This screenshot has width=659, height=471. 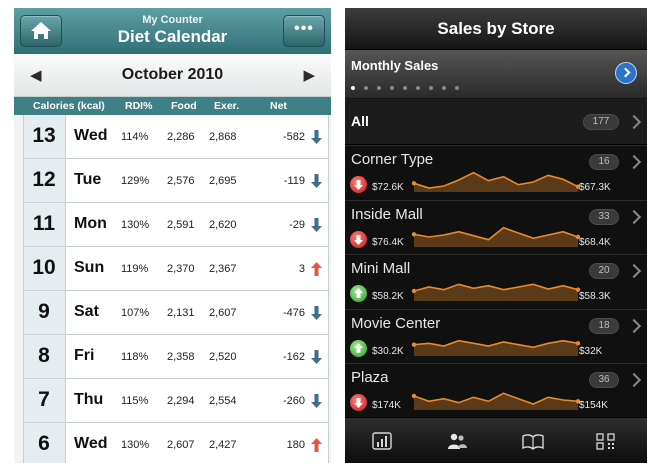 What do you see at coordinates (176, 401) in the screenshot?
I see `day-row: 7 Thu 115% 2,294 2,554 -260` at bounding box center [176, 401].